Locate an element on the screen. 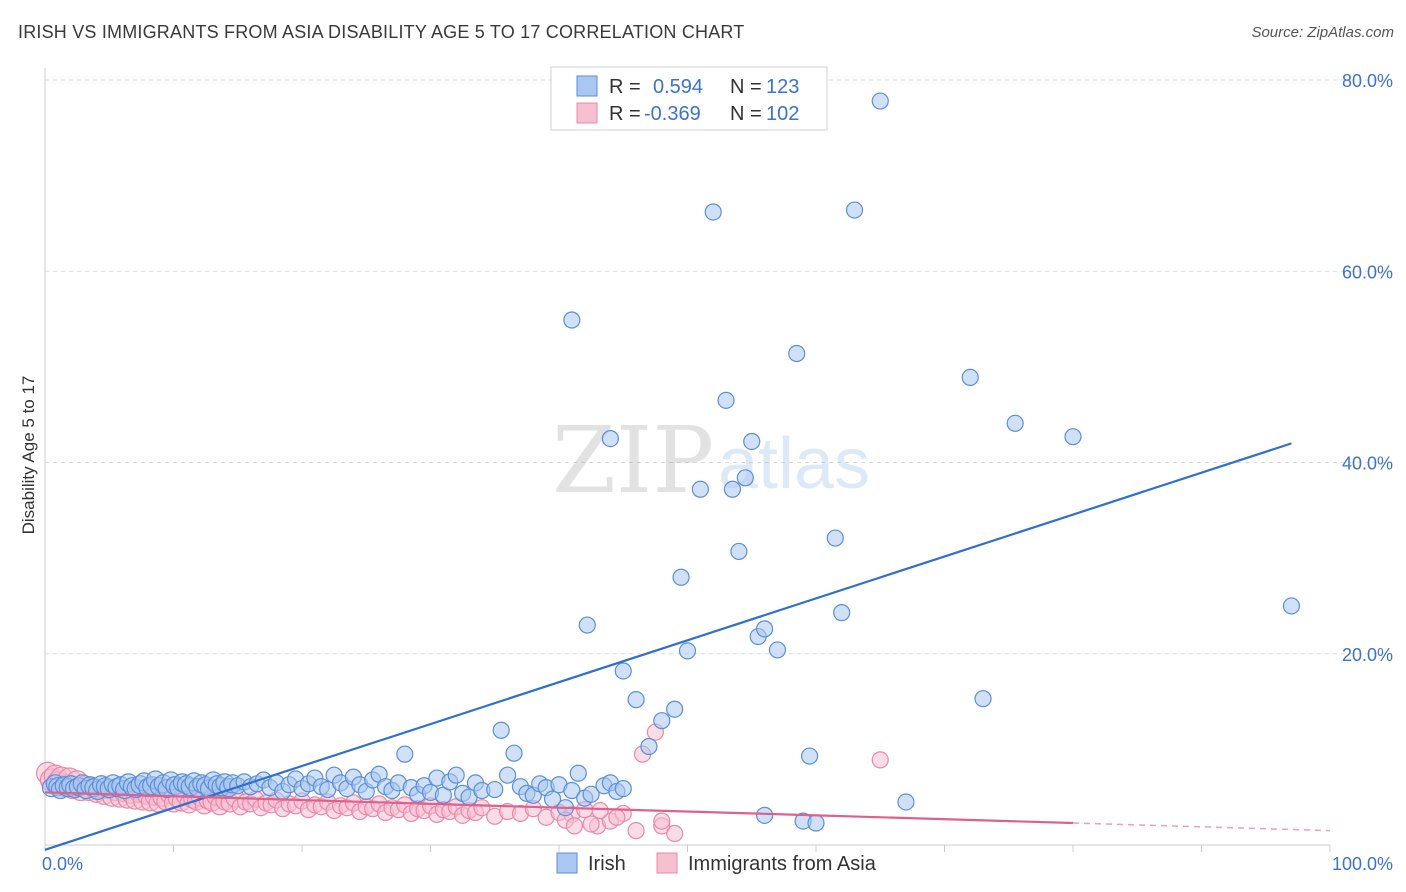 The width and height of the screenshot is (1406, 892). legend-r-label-irish: R = is located at coordinates (625, 87).